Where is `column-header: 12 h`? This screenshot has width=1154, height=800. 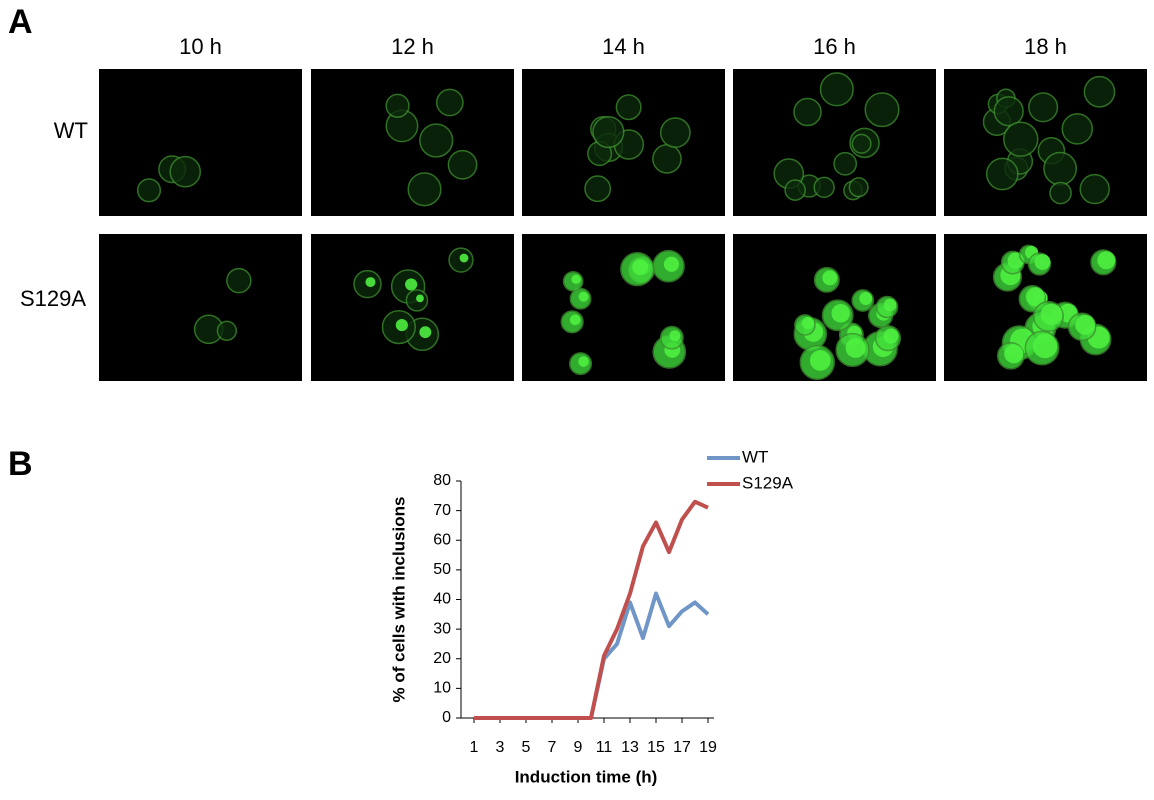 column-header: 12 h is located at coordinates (412, 46).